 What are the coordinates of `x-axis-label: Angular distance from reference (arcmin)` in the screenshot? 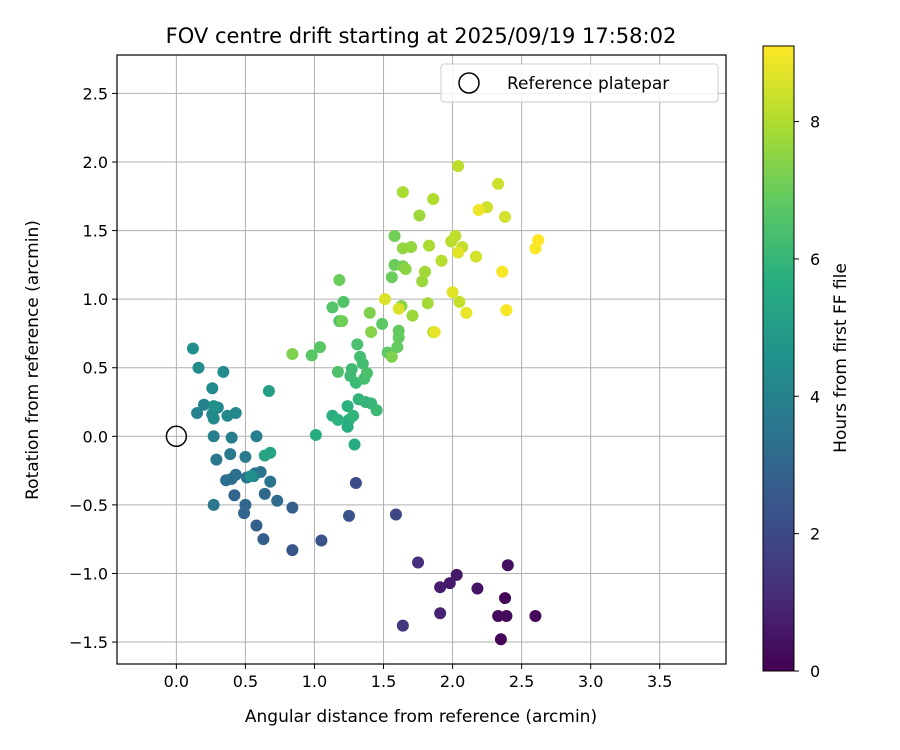 It's located at (421, 717).